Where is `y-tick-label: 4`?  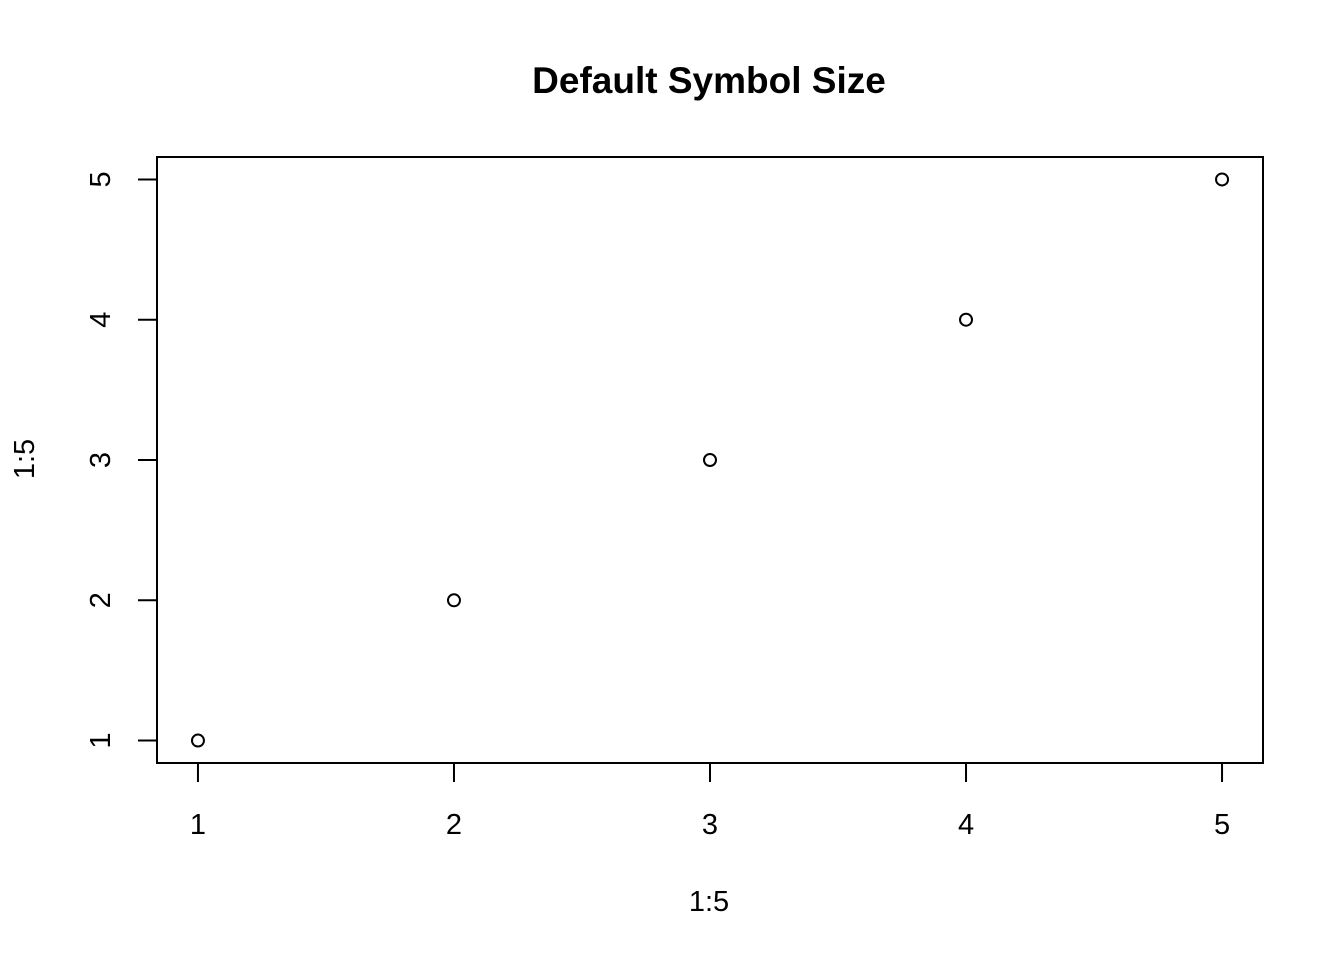 y-tick-label: 4 is located at coordinates (101, 320).